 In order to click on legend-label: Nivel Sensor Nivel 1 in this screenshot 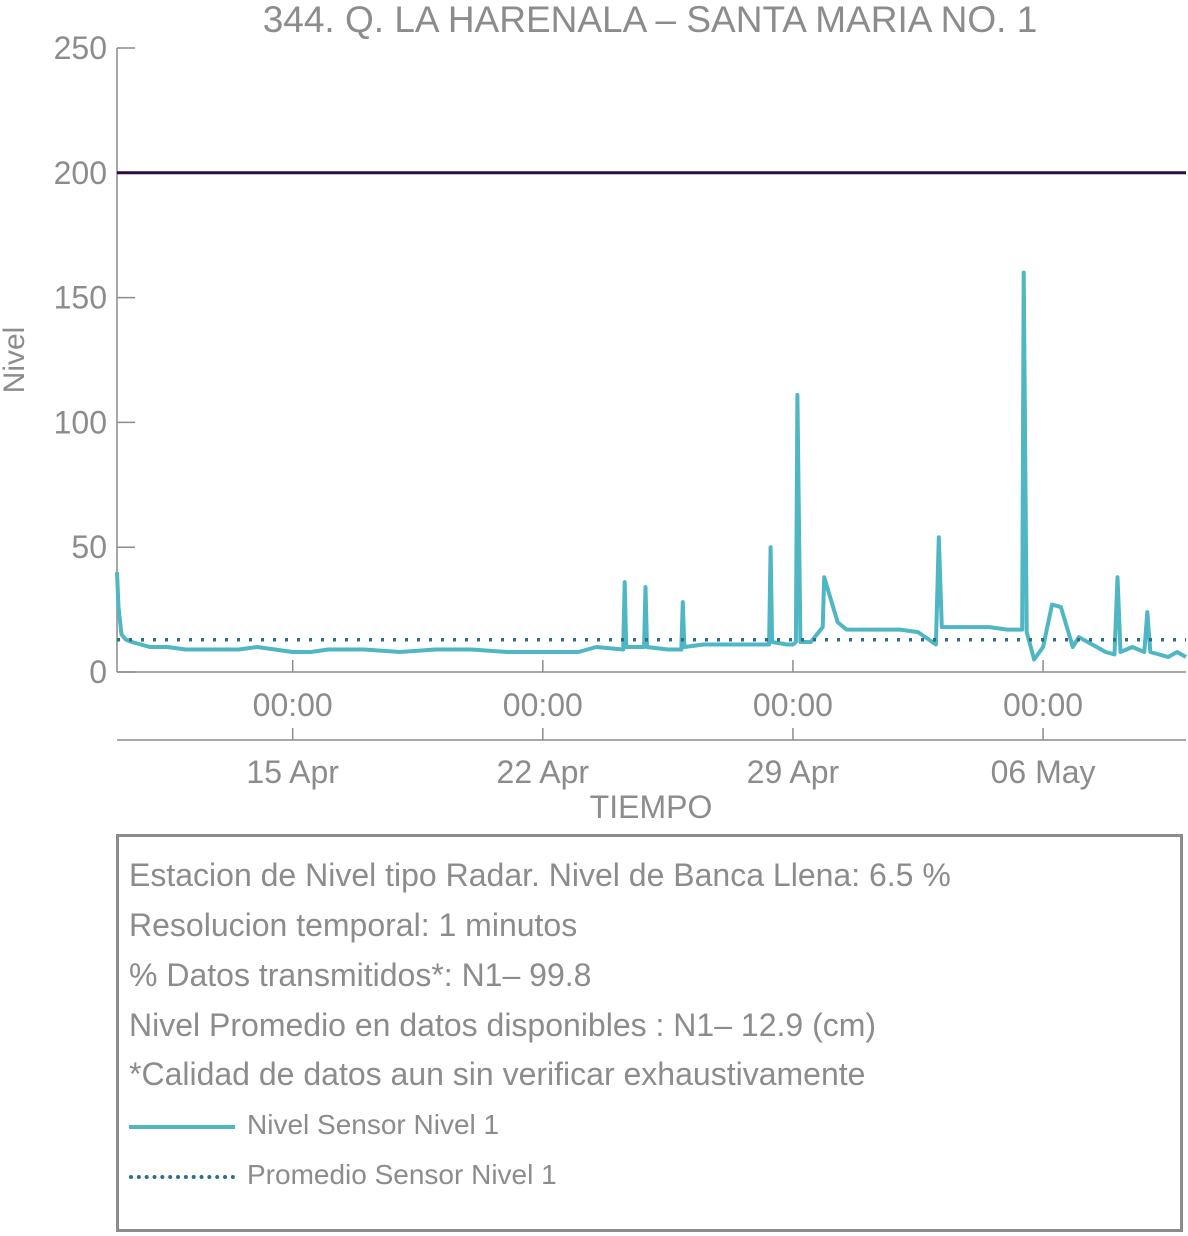, I will do `click(373, 1124)`.